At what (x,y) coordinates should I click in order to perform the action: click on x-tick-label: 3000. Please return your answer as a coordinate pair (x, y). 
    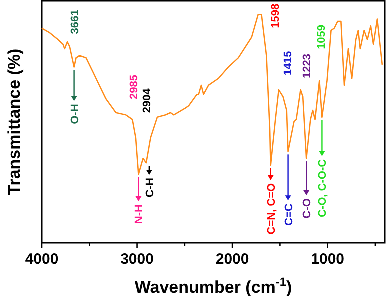
    Looking at the image, I should click on (137, 259).